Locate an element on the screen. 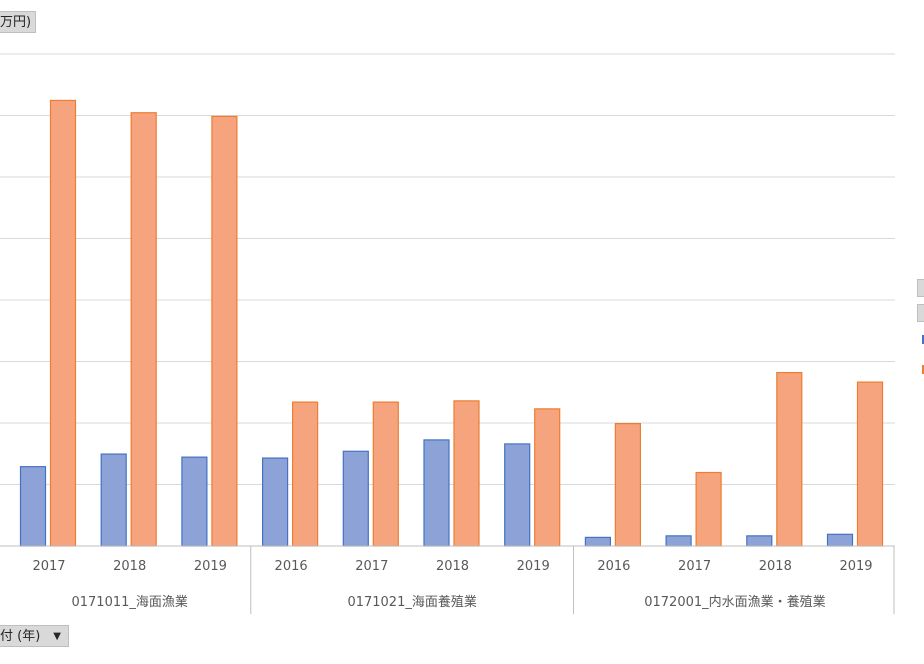 The height and width of the screenshot is (664, 924). chevron-down-icon: ▼ is located at coordinates (57, 636).